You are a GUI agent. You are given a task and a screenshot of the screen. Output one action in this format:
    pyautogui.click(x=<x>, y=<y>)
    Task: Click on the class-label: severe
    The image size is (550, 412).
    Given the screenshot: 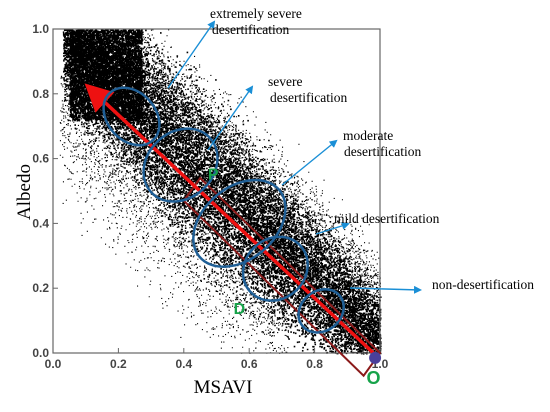 What is the action you would take?
    pyautogui.click(x=285, y=81)
    